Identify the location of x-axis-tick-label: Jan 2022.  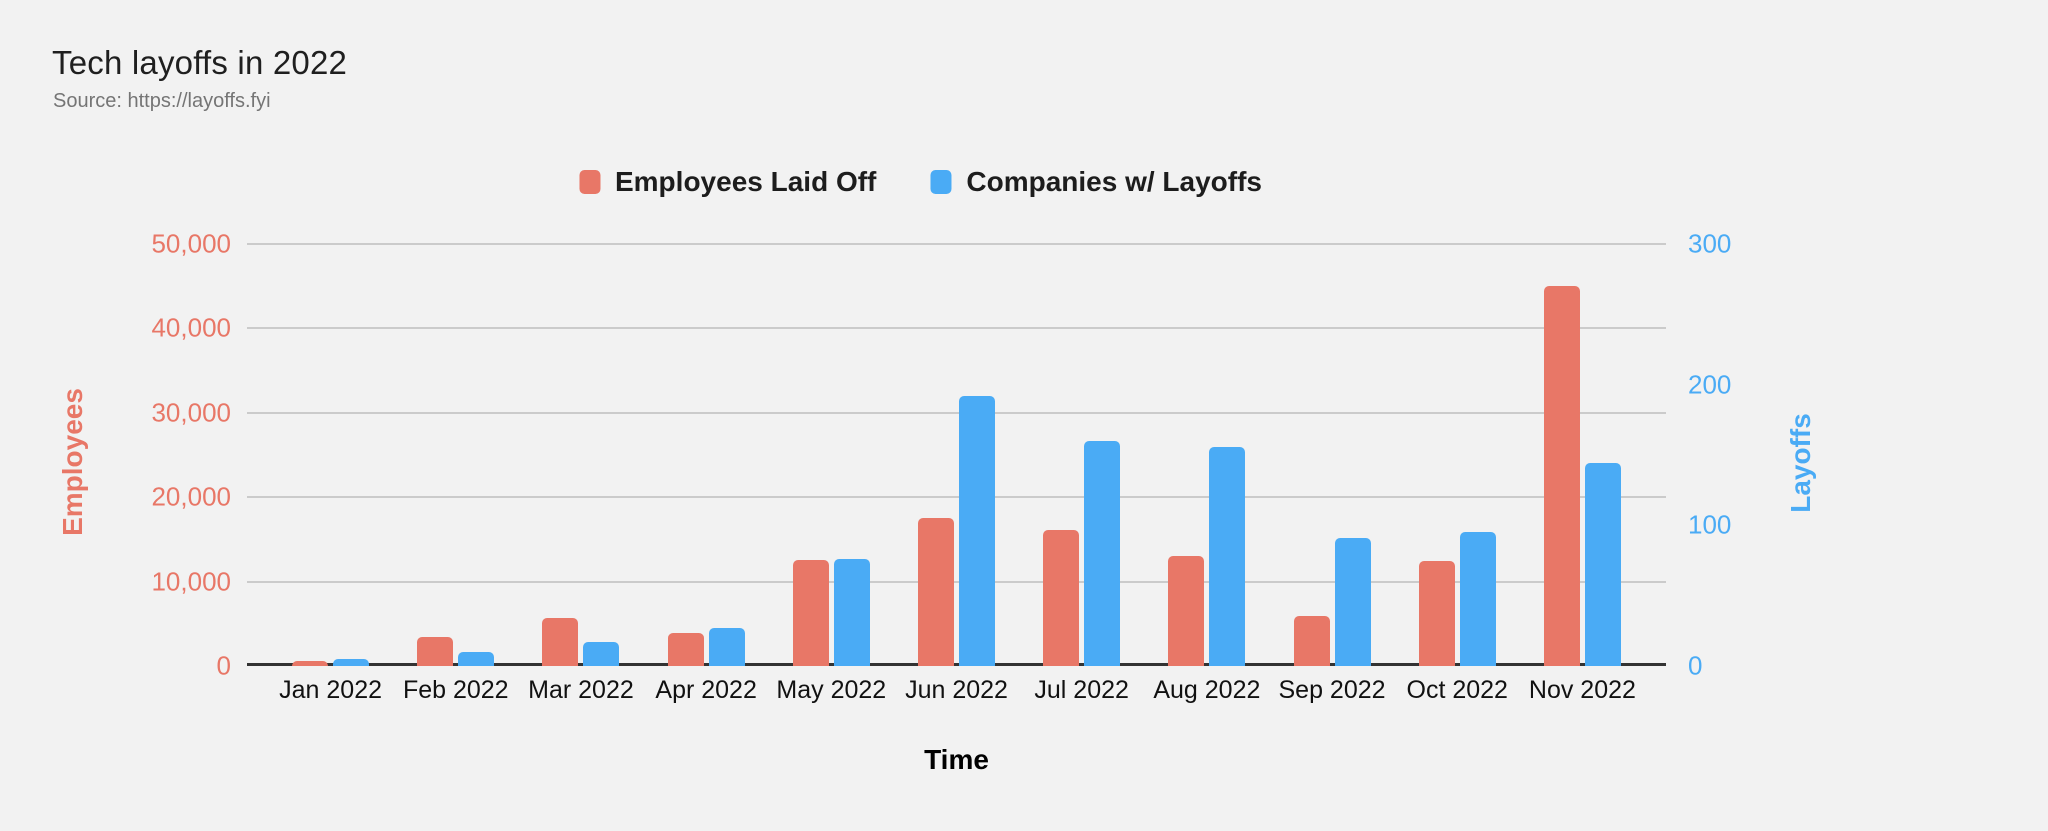
(331, 690).